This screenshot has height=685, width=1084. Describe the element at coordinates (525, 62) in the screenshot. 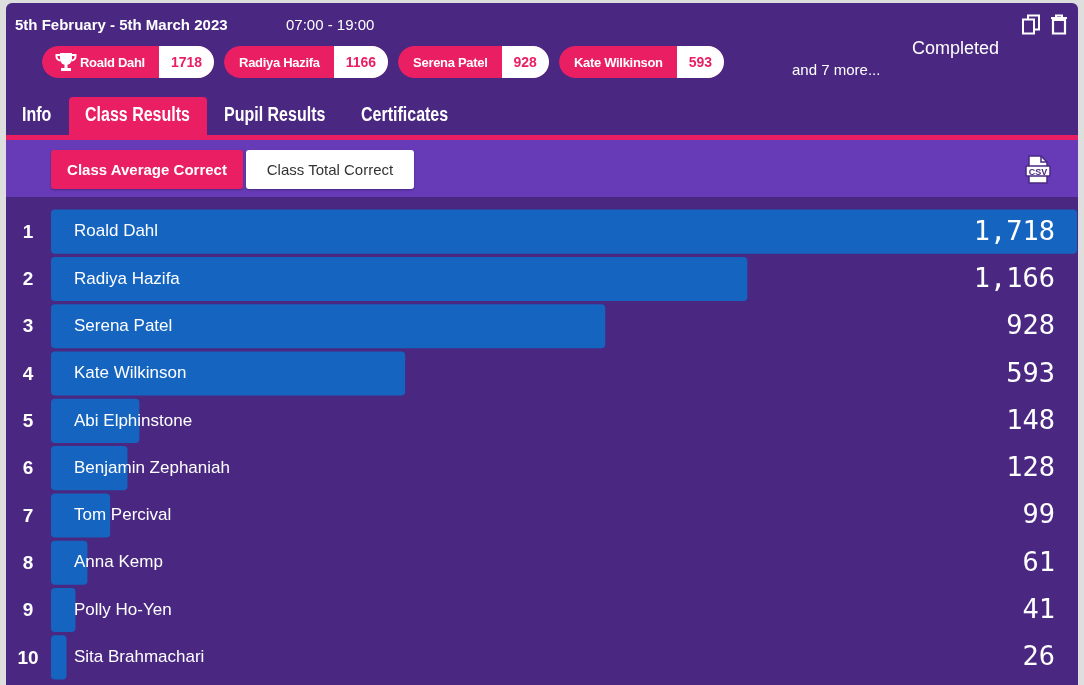

I see `text: 928` at that location.